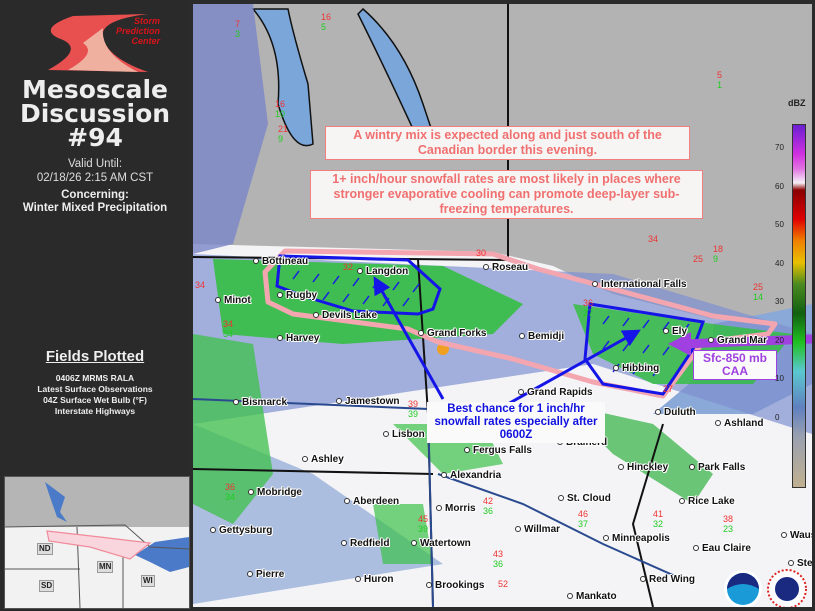  Describe the element at coordinates (298, 339) in the screenshot. I see `city-label: Harvey` at that location.